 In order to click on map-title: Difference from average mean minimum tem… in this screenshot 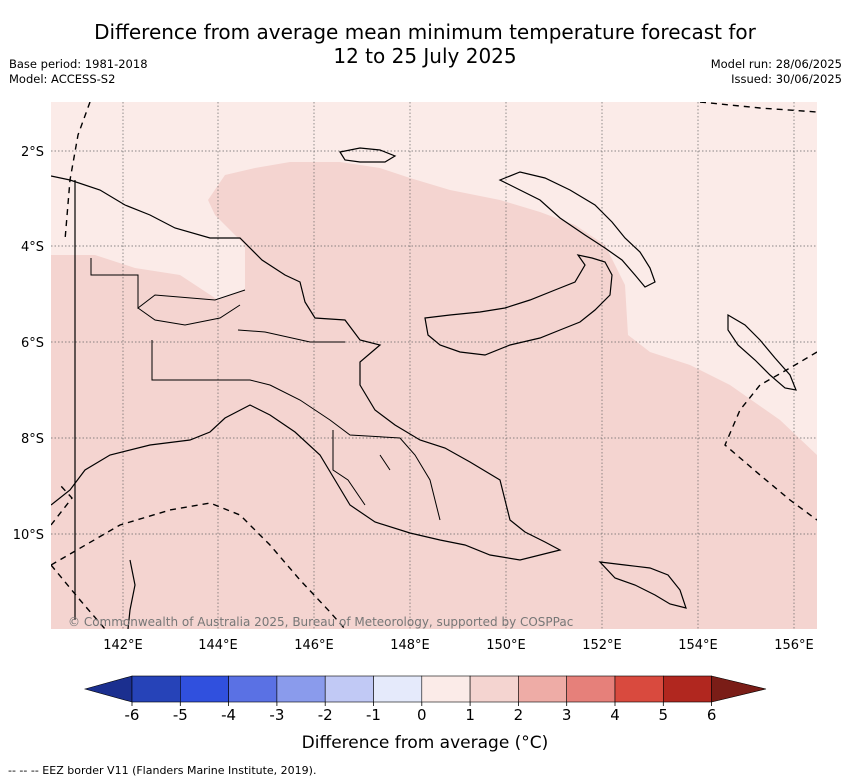, I will do `click(425, 44)`.